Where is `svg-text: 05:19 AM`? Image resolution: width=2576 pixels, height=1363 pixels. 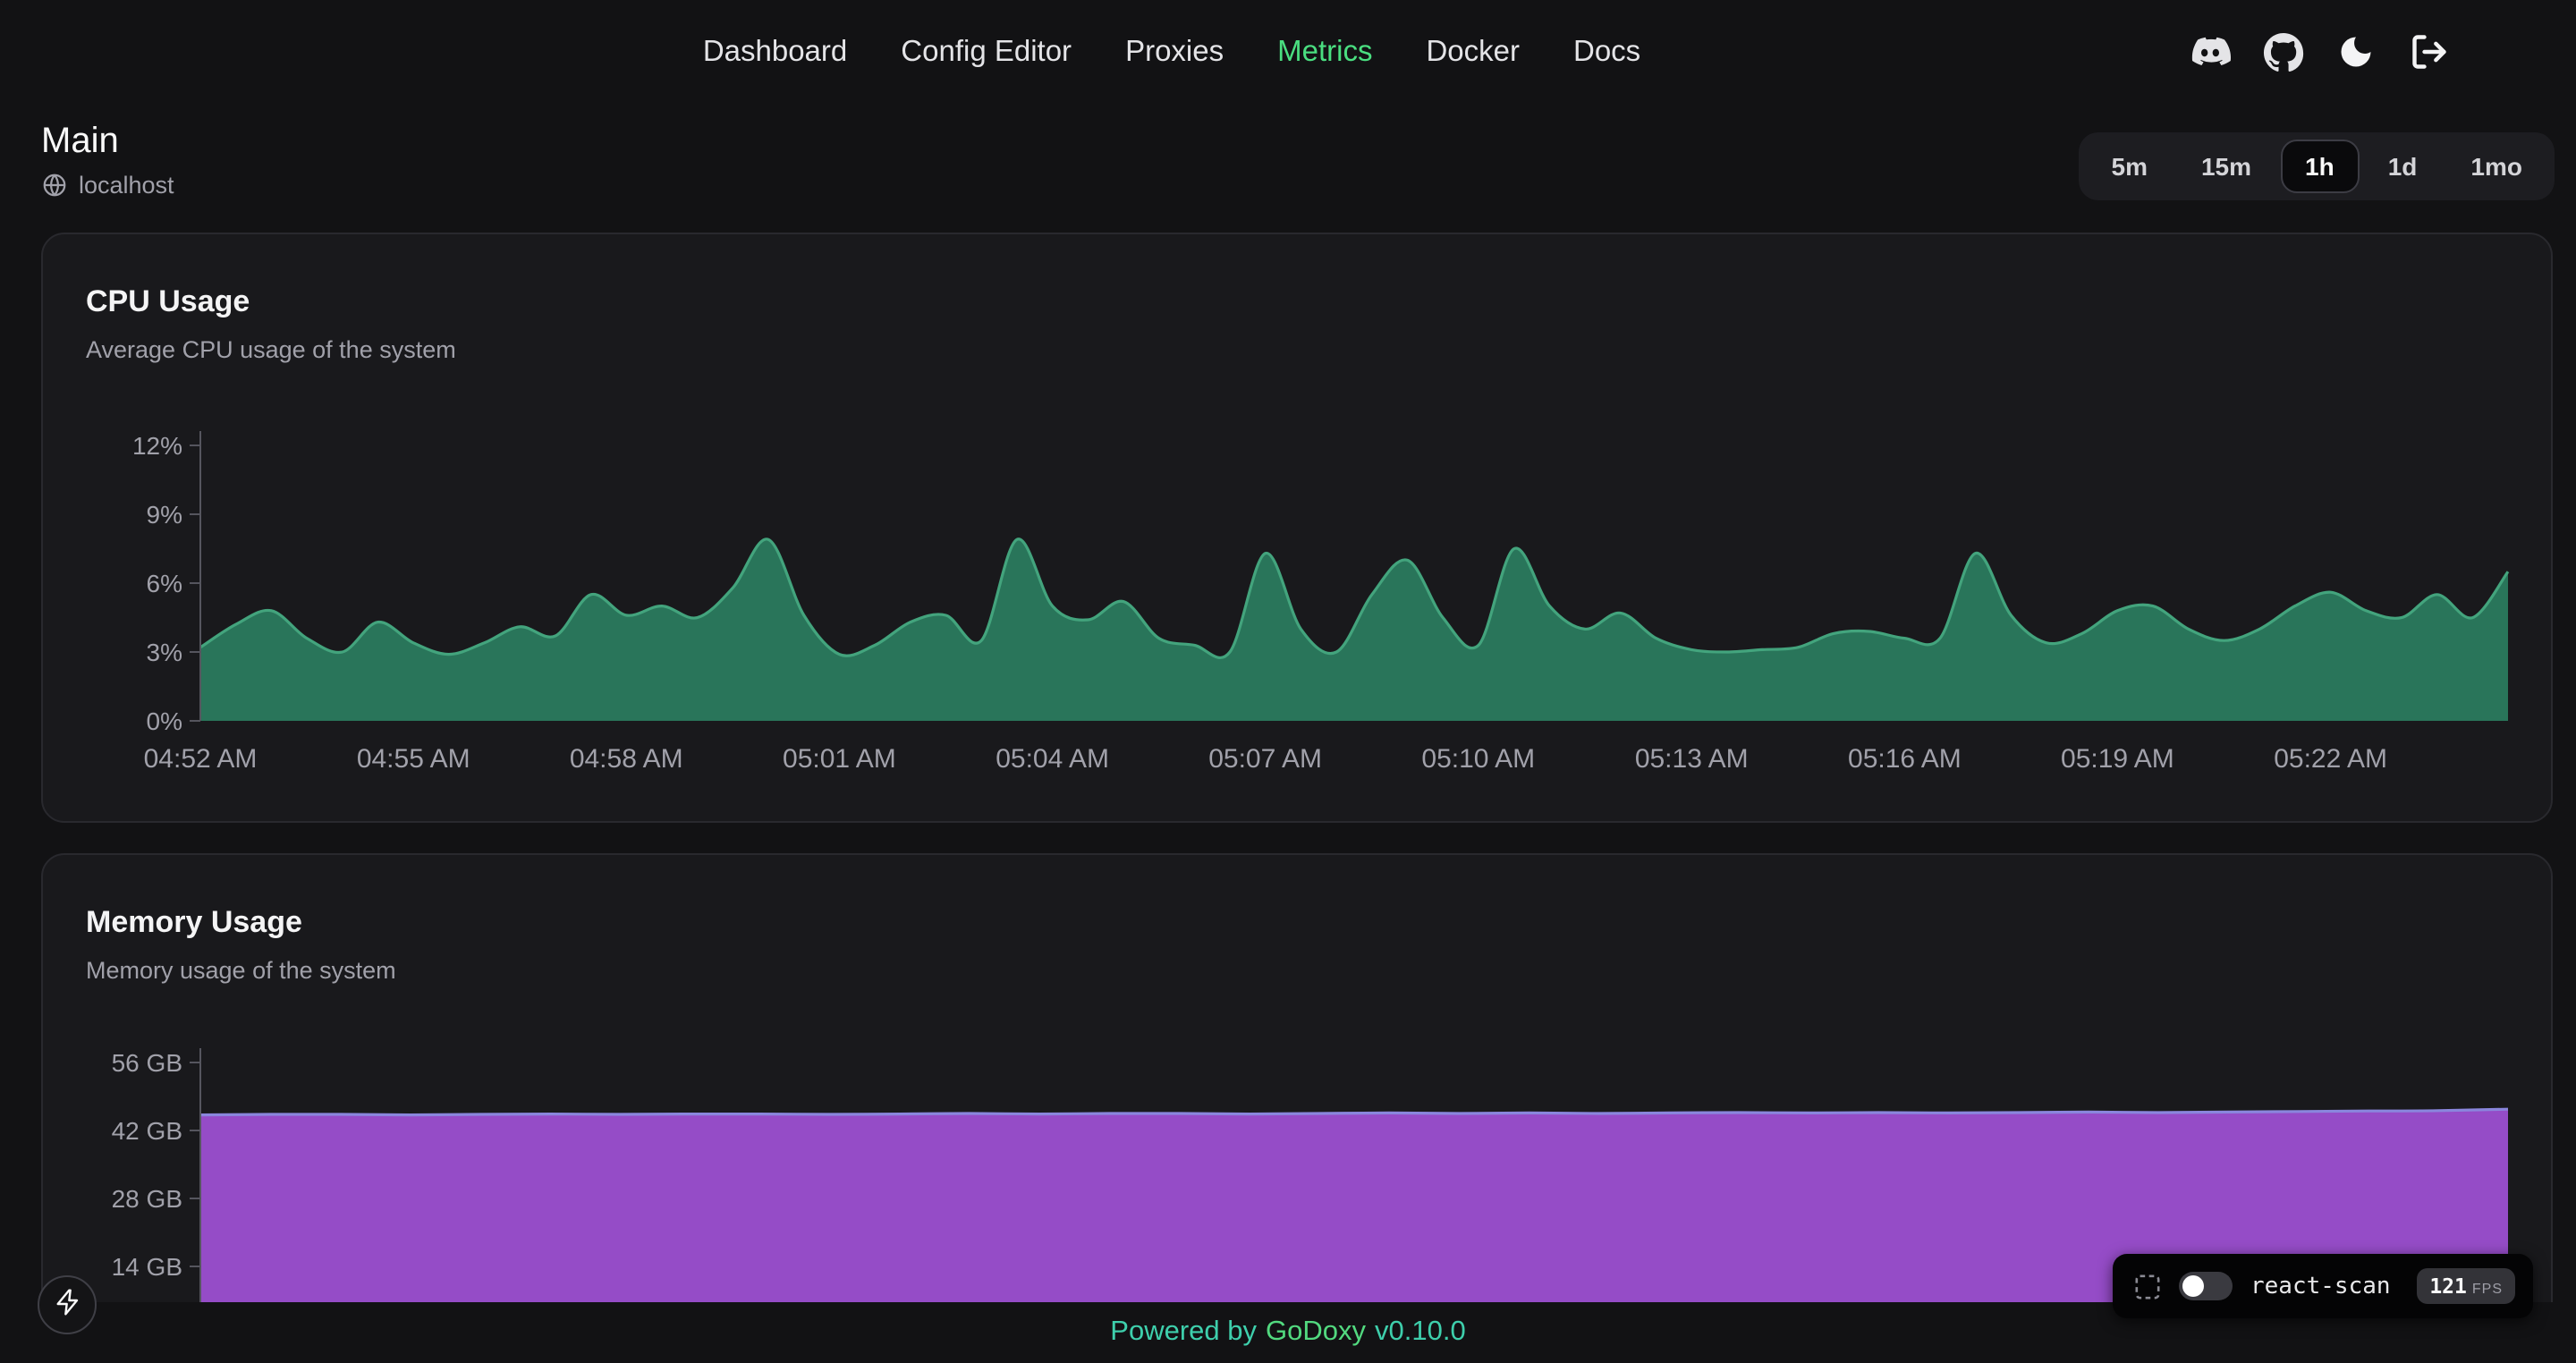 svg-text: 05:19 AM is located at coordinates (2117, 759).